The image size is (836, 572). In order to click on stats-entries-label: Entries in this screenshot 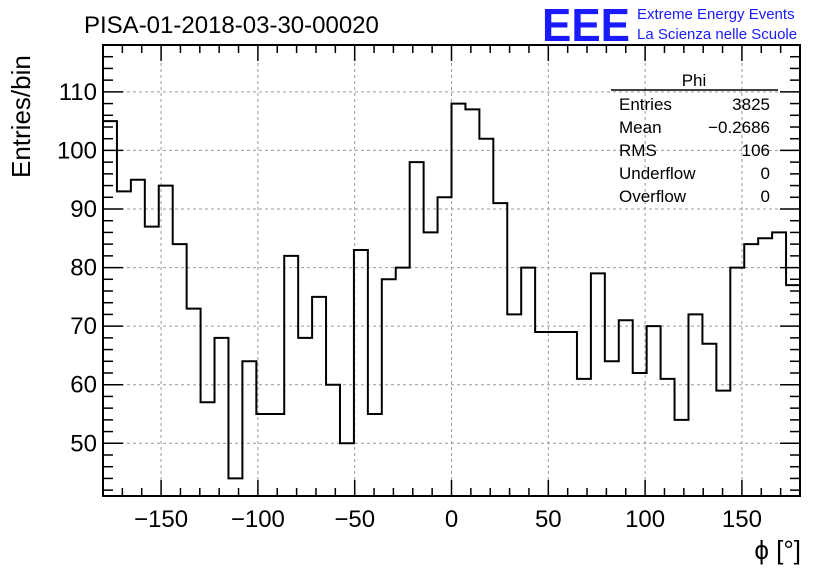, I will do `click(645, 104)`.